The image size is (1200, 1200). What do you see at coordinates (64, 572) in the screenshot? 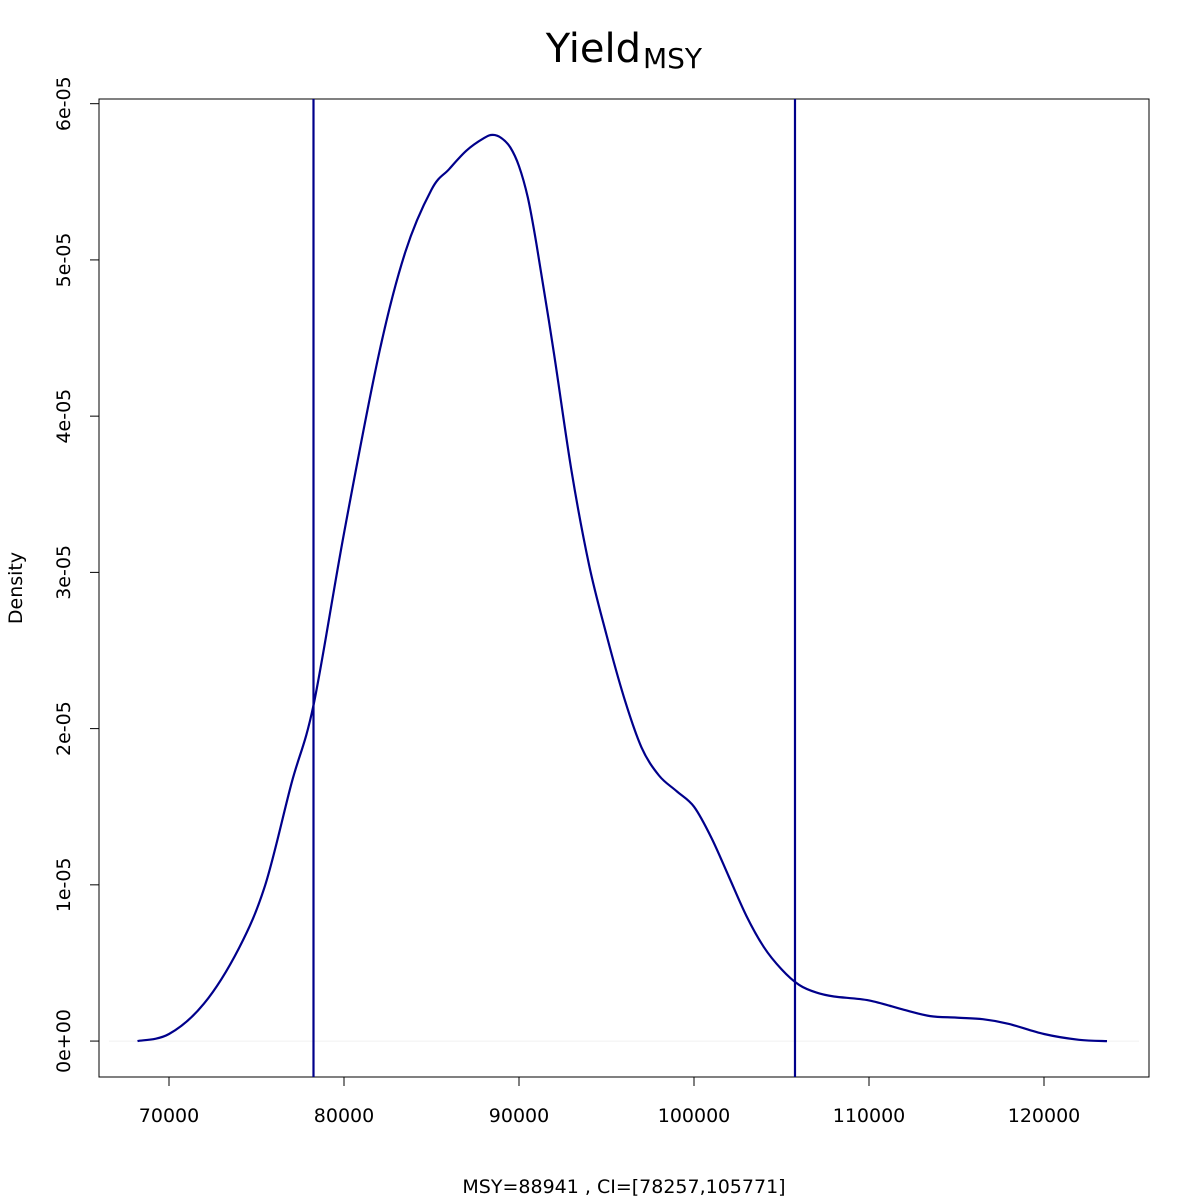
I see `y-tick-label: 3e-05` at bounding box center [64, 572].